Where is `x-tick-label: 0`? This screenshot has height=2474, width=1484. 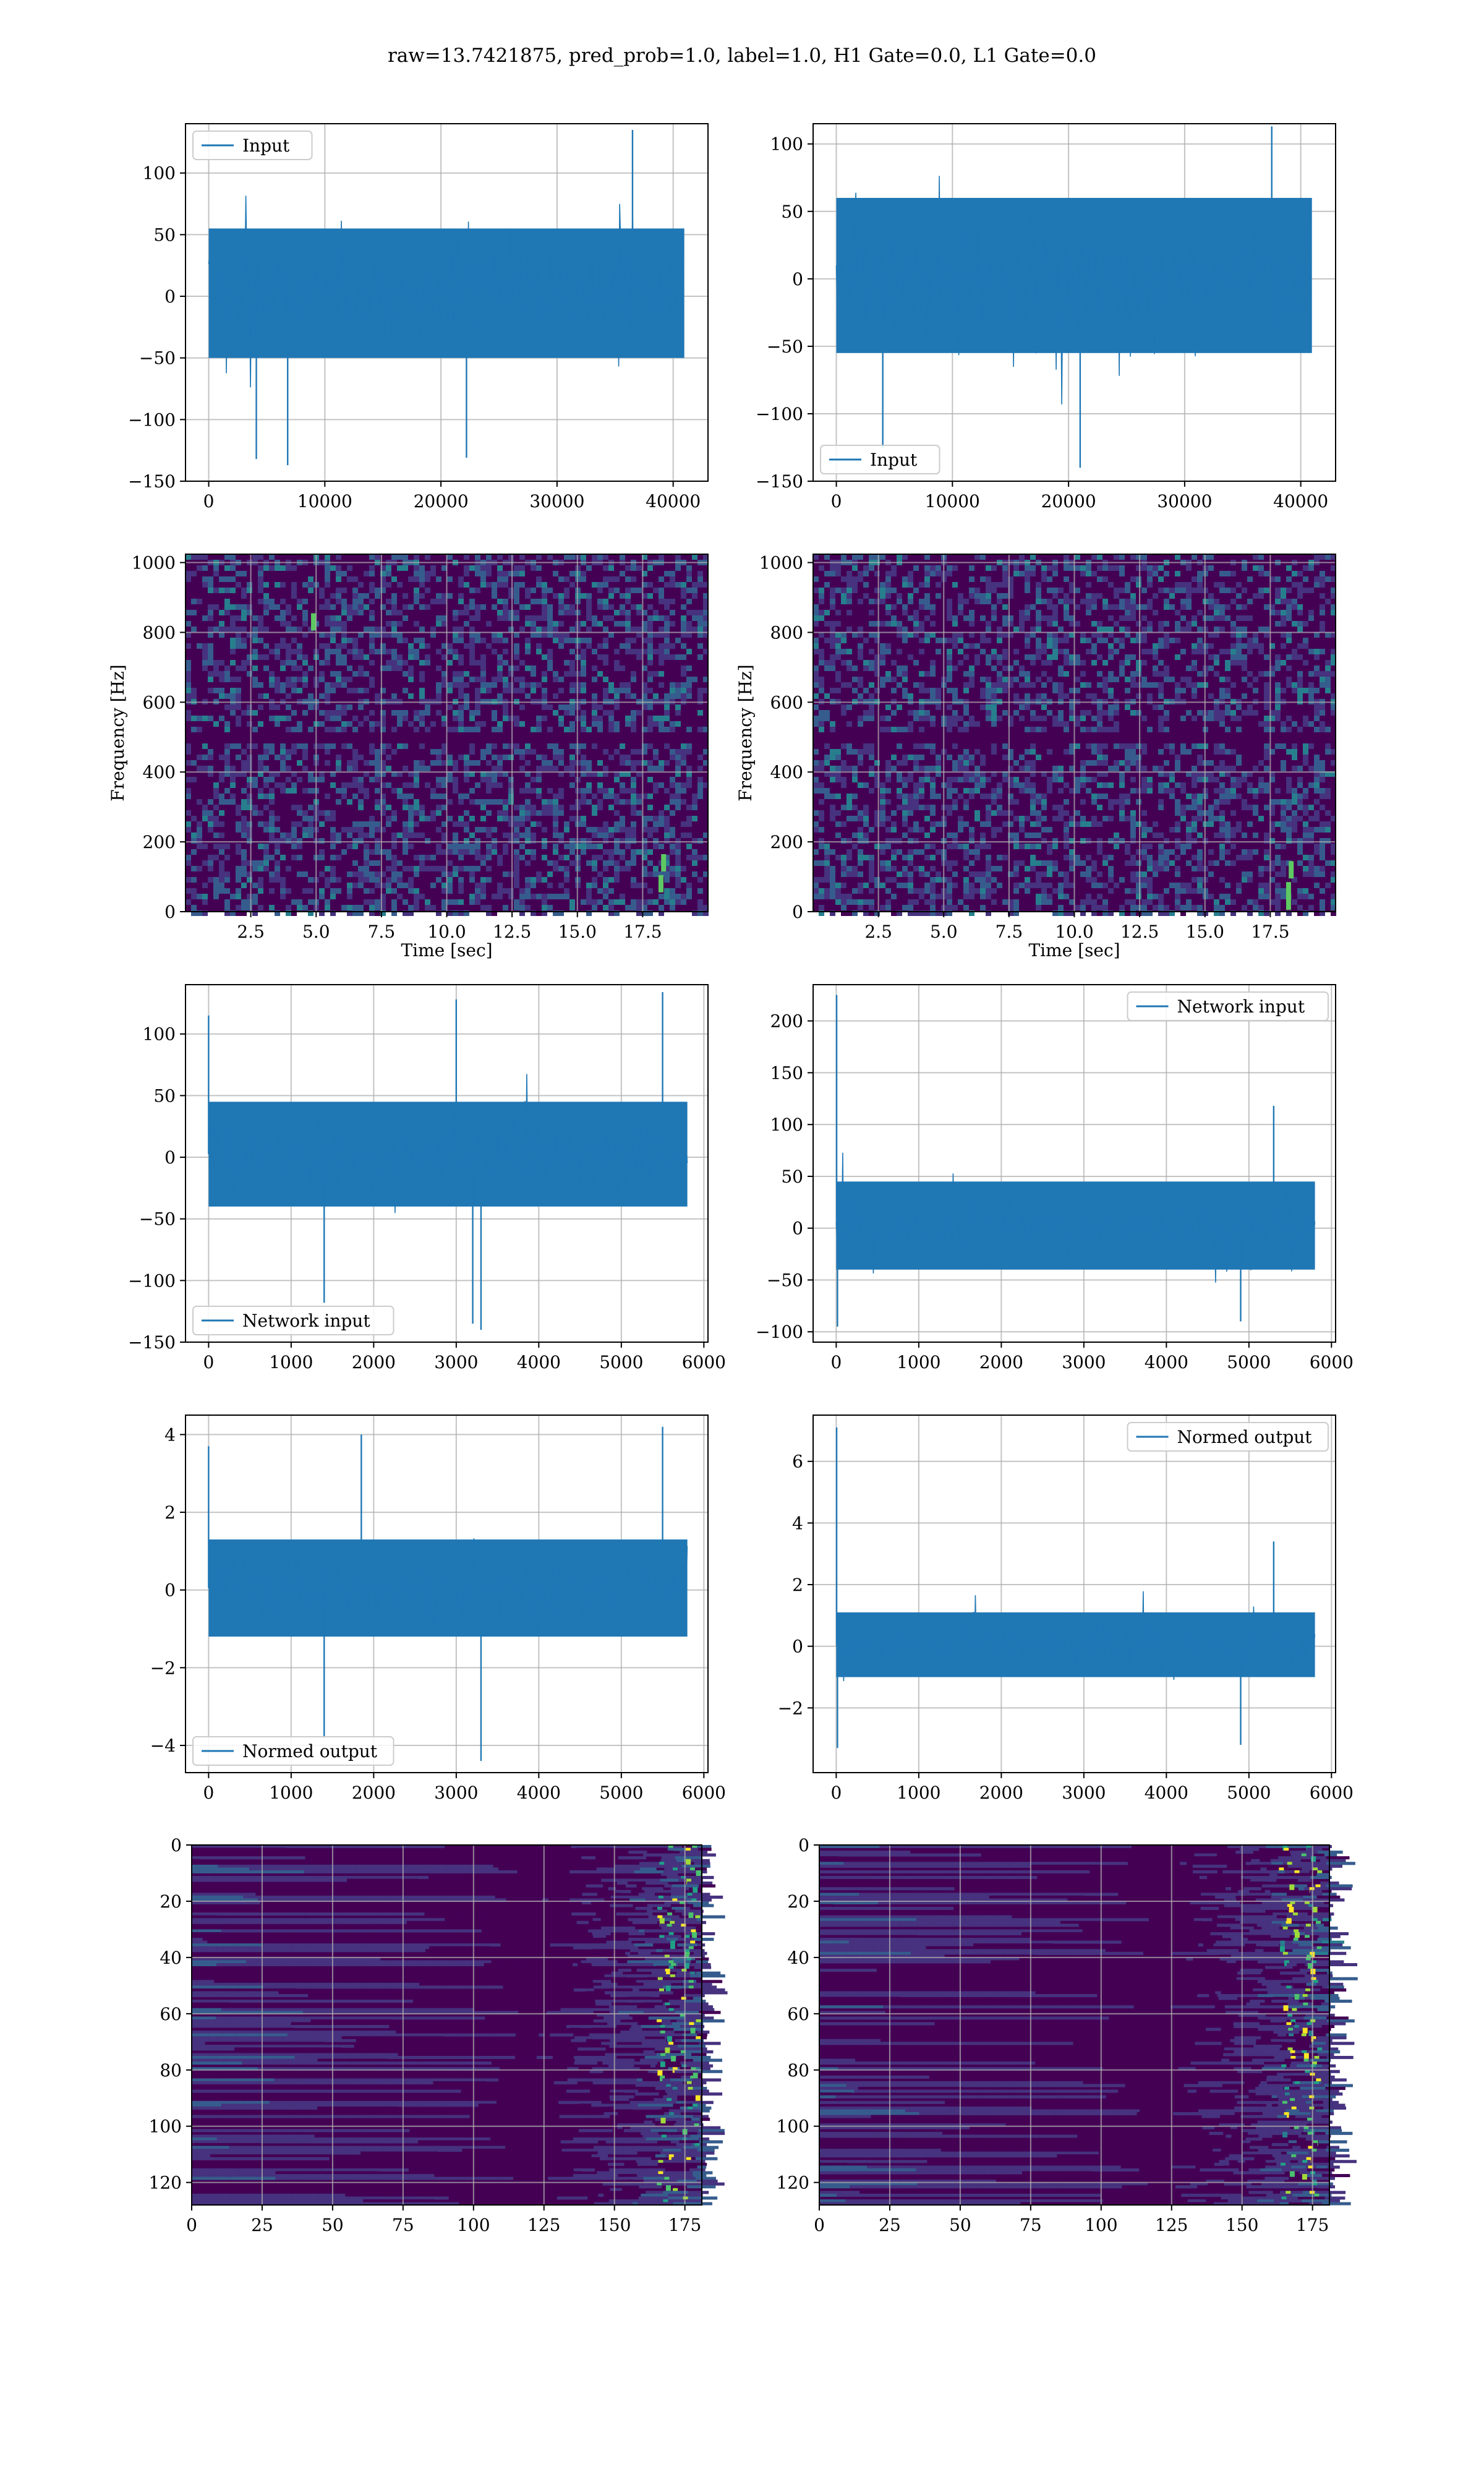 x-tick-label: 0 is located at coordinates (836, 501).